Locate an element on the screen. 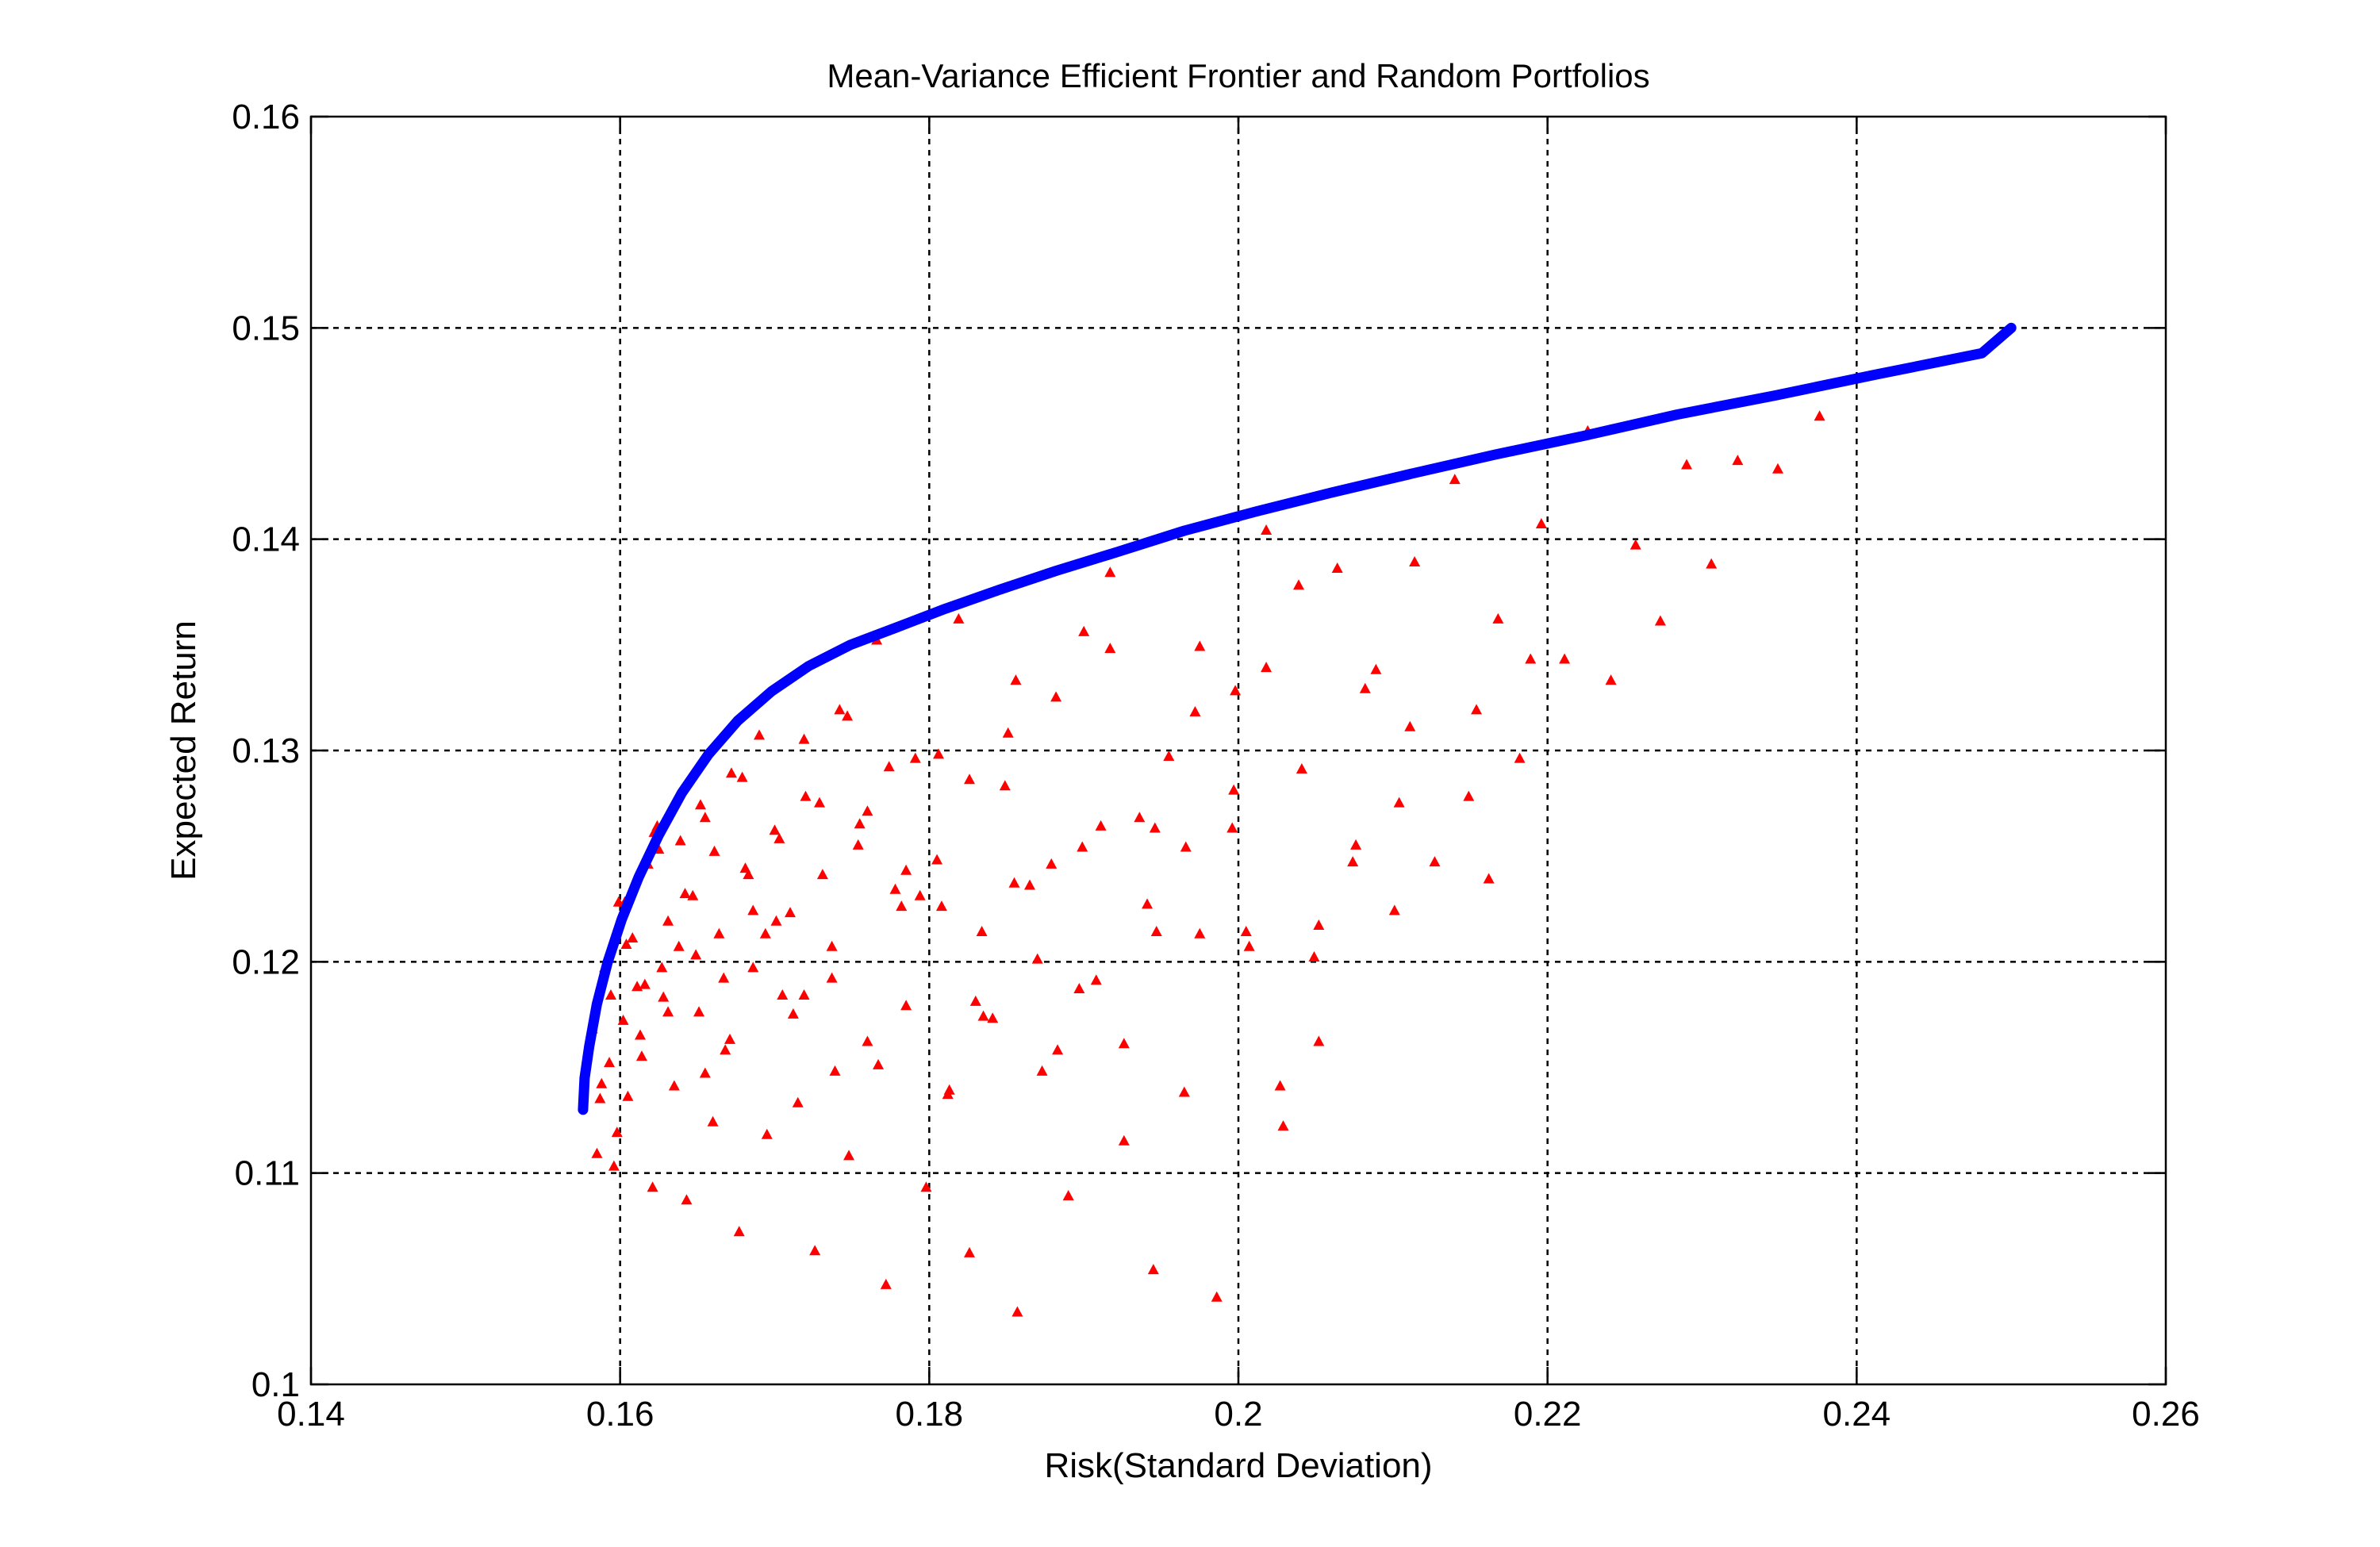  y-axis-label: Expected Return is located at coordinates (183, 750).